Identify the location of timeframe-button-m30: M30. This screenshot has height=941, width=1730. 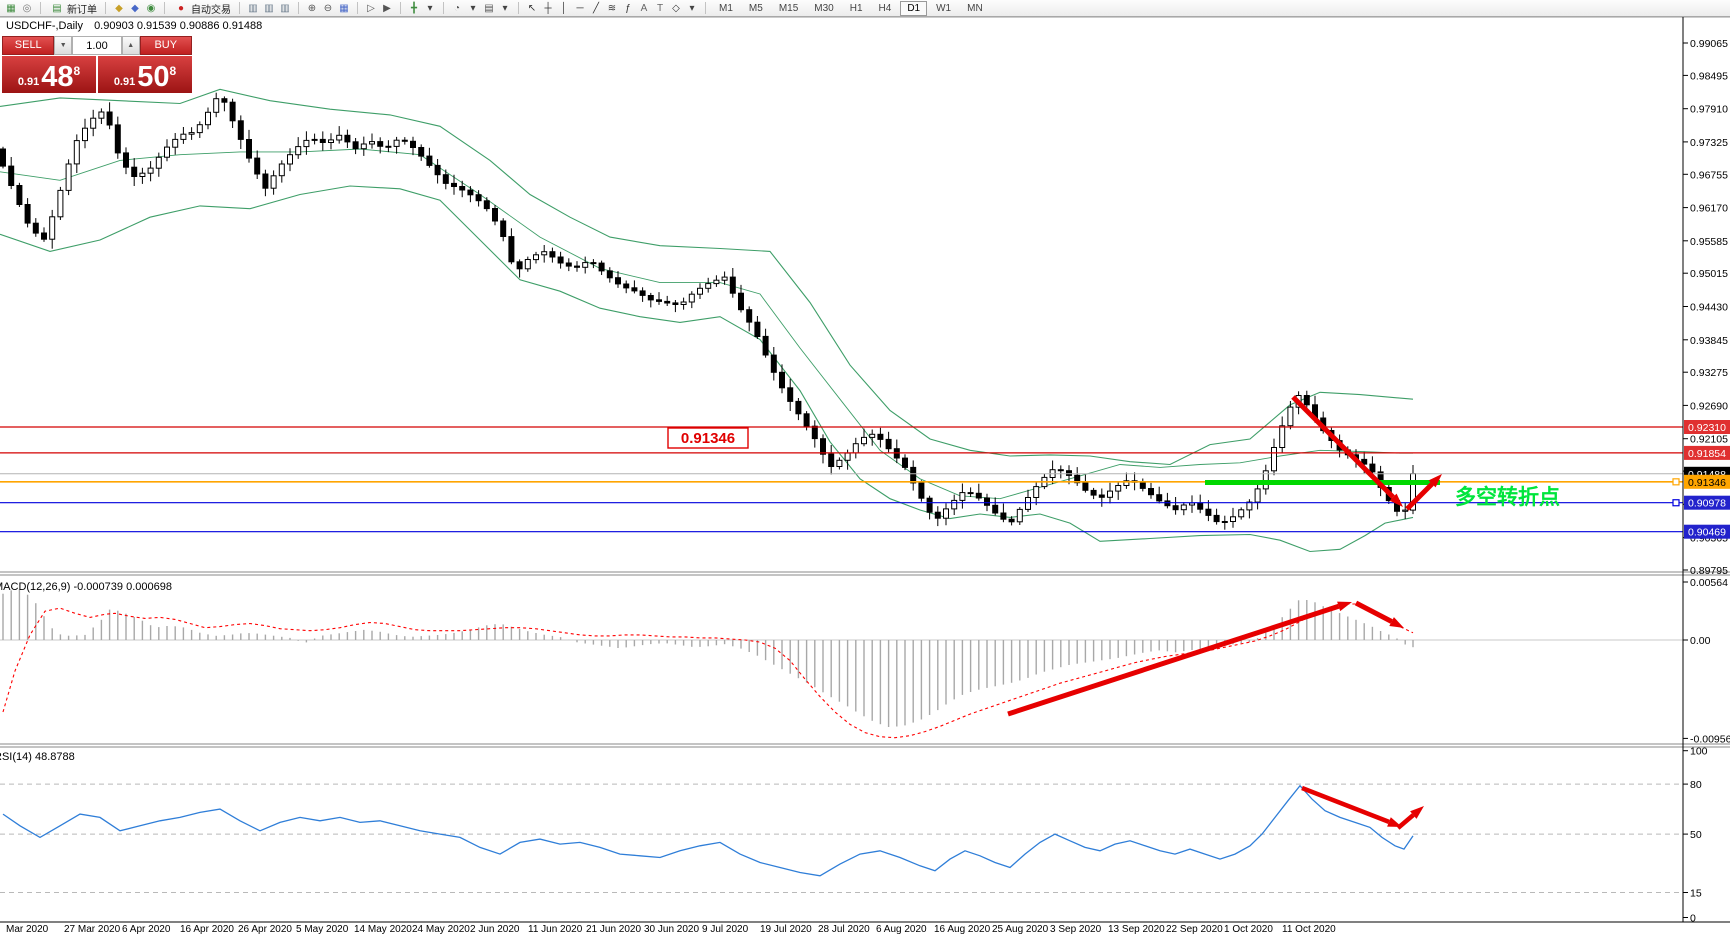
(824, 8).